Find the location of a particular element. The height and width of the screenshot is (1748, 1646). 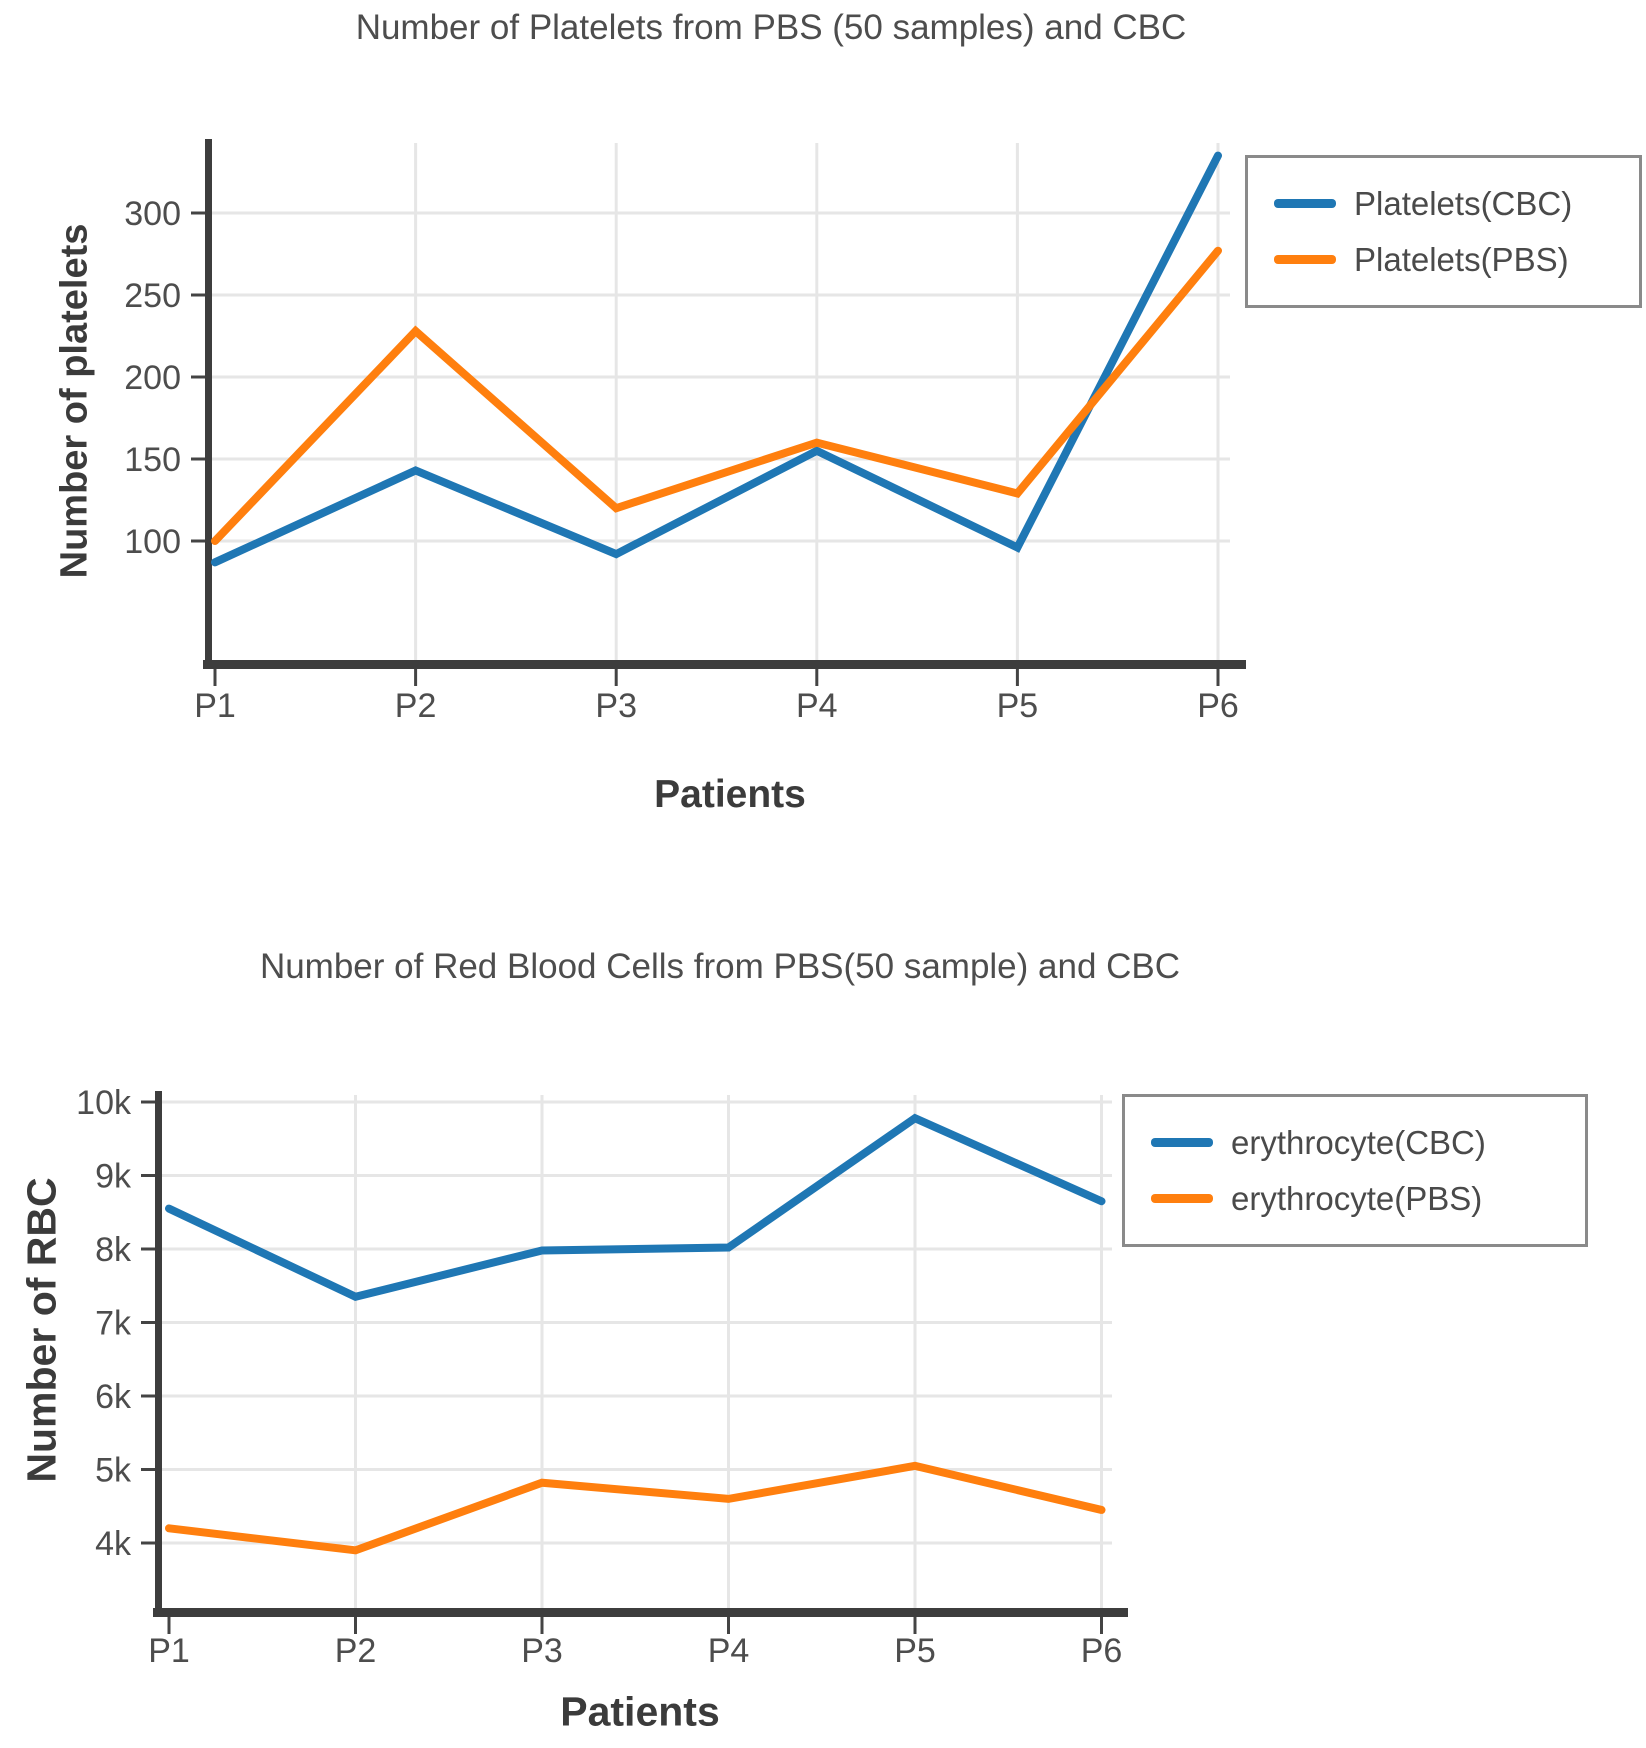

series-line-erythrocyte-pbs- is located at coordinates (635, 1508).